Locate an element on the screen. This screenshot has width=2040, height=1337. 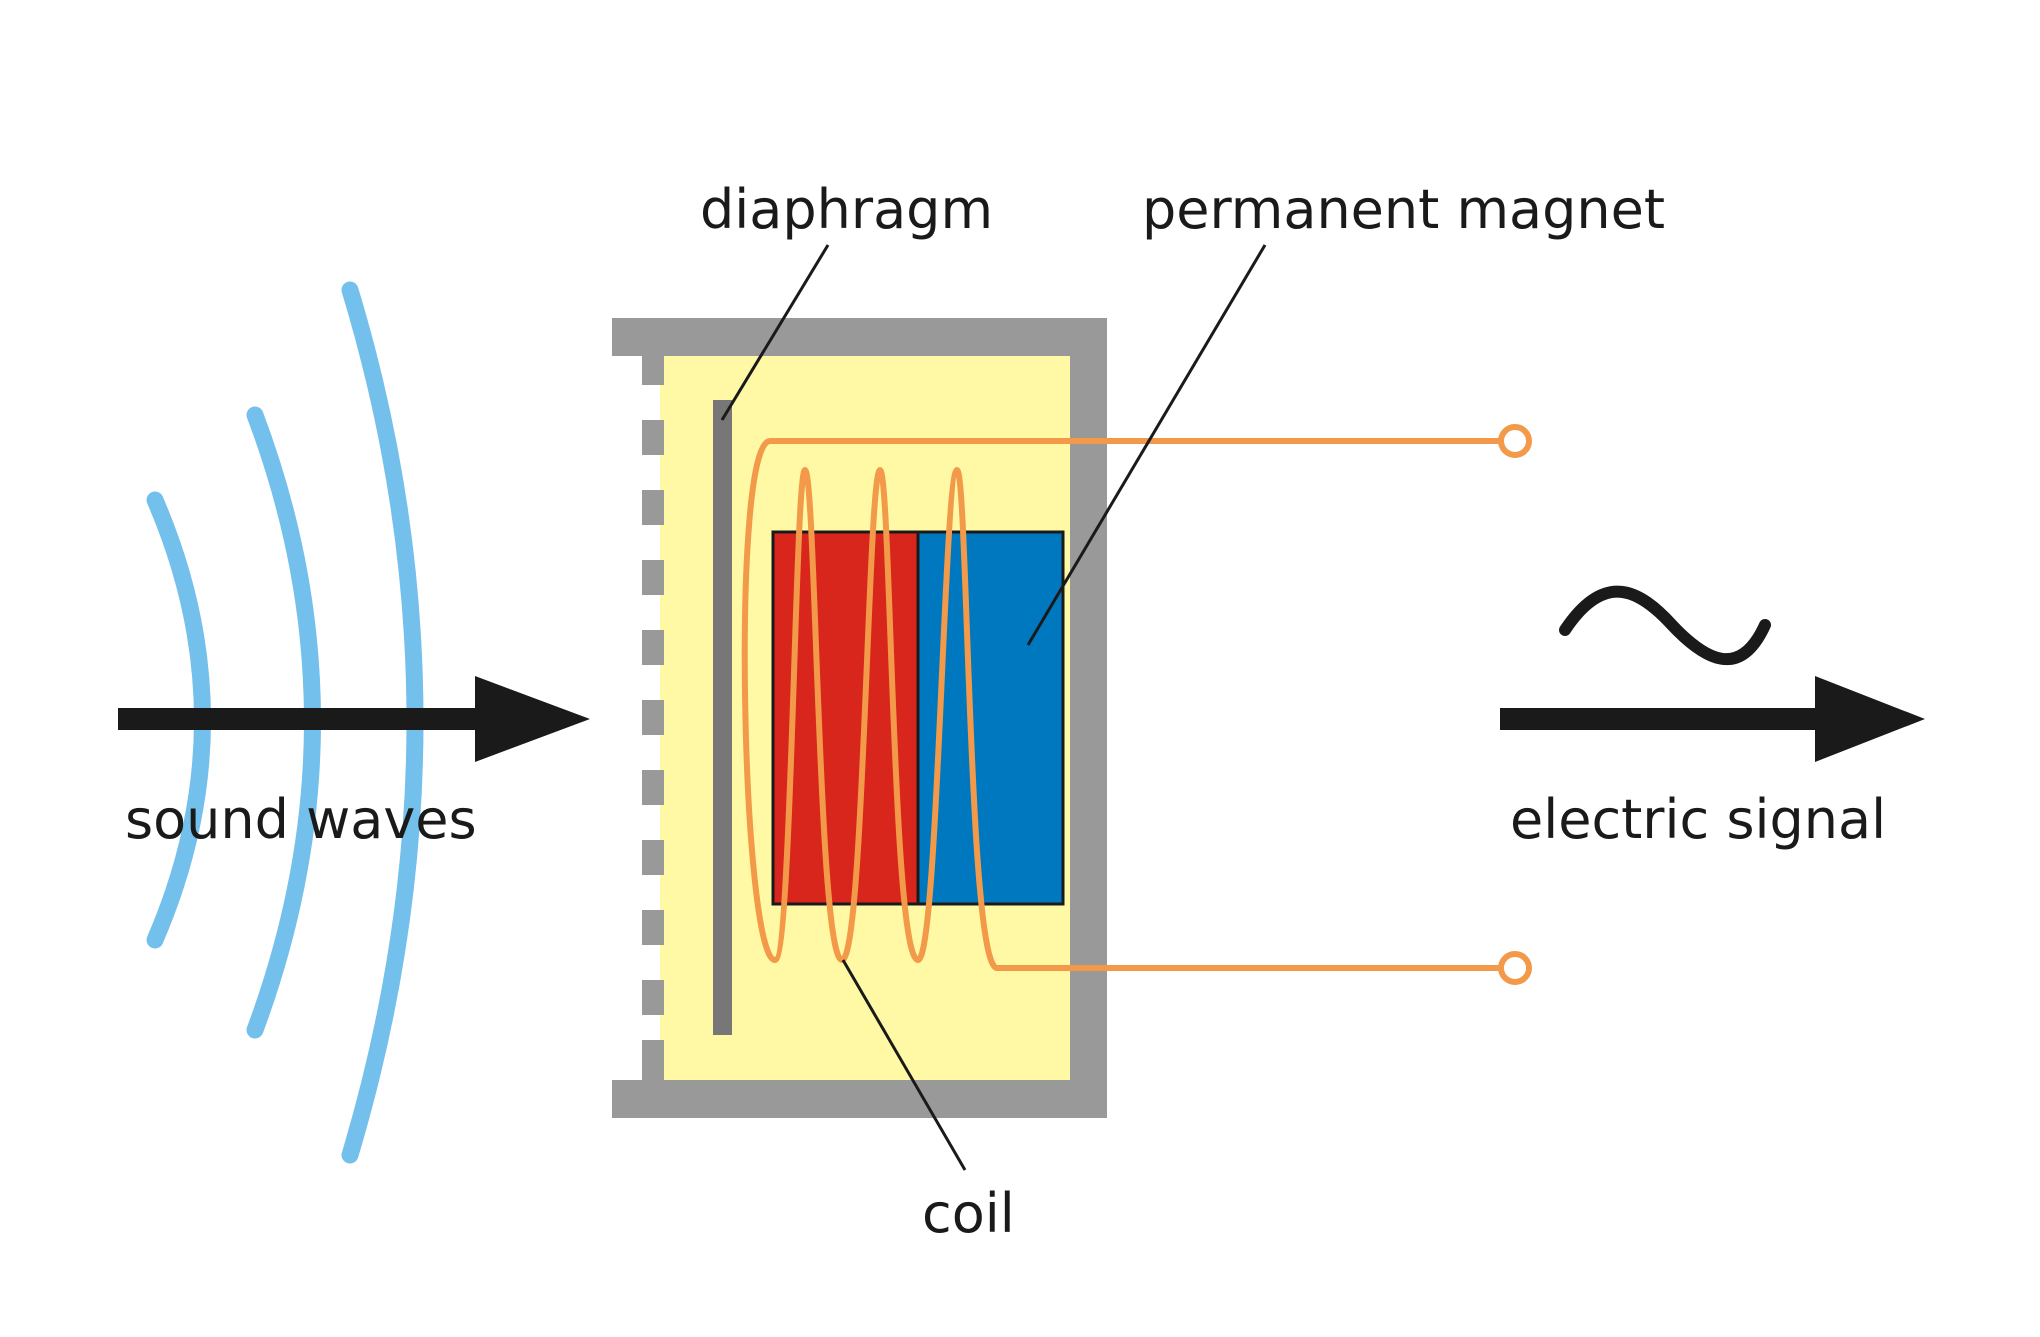
terminal-top is located at coordinates (1515, 441).